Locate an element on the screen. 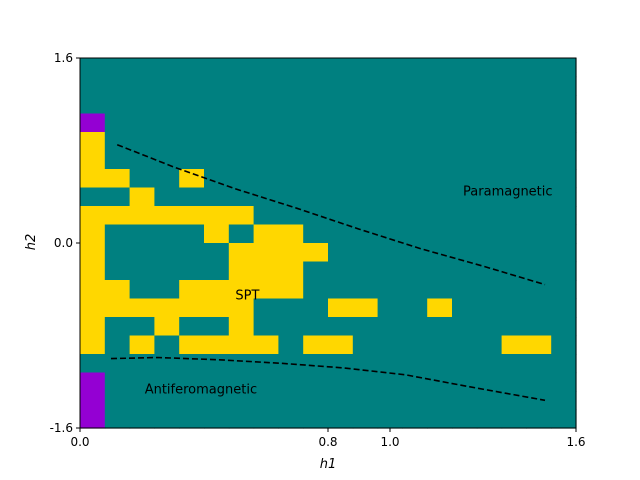 The width and height of the screenshot is (640, 480). x-tick-label: 0.8 is located at coordinates (327, 442).